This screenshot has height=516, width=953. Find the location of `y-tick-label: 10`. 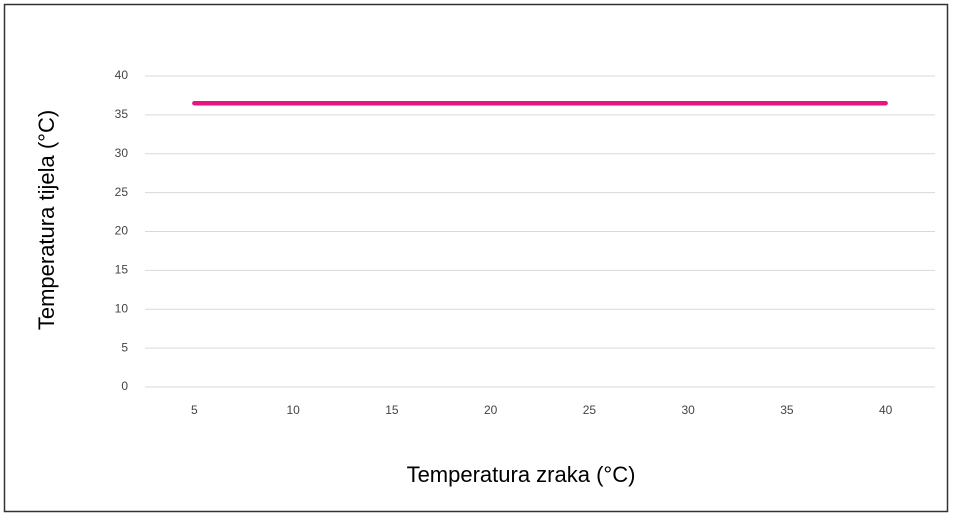

y-tick-label: 10 is located at coordinates (122, 308).